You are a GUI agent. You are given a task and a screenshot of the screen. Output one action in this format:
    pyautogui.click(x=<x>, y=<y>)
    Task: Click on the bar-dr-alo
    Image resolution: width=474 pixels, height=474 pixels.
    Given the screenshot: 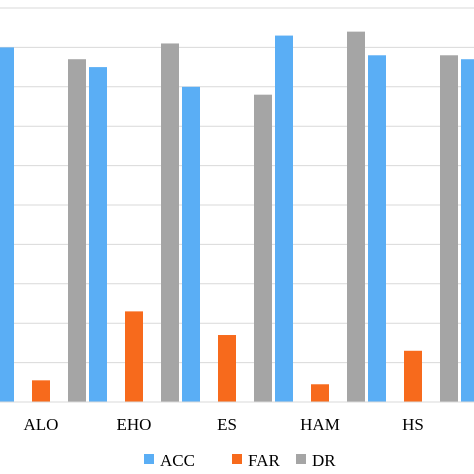 What is the action you would take?
    pyautogui.click(x=77, y=230)
    